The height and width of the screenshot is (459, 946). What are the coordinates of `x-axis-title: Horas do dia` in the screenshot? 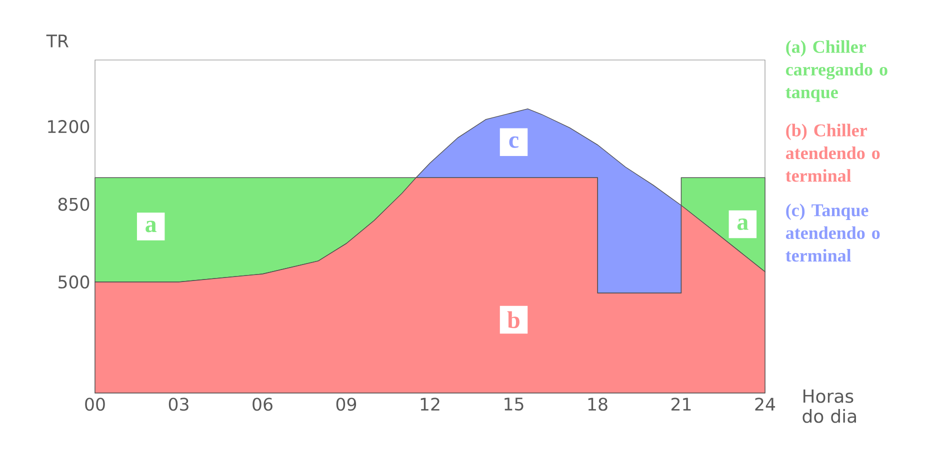 It's located at (829, 406).